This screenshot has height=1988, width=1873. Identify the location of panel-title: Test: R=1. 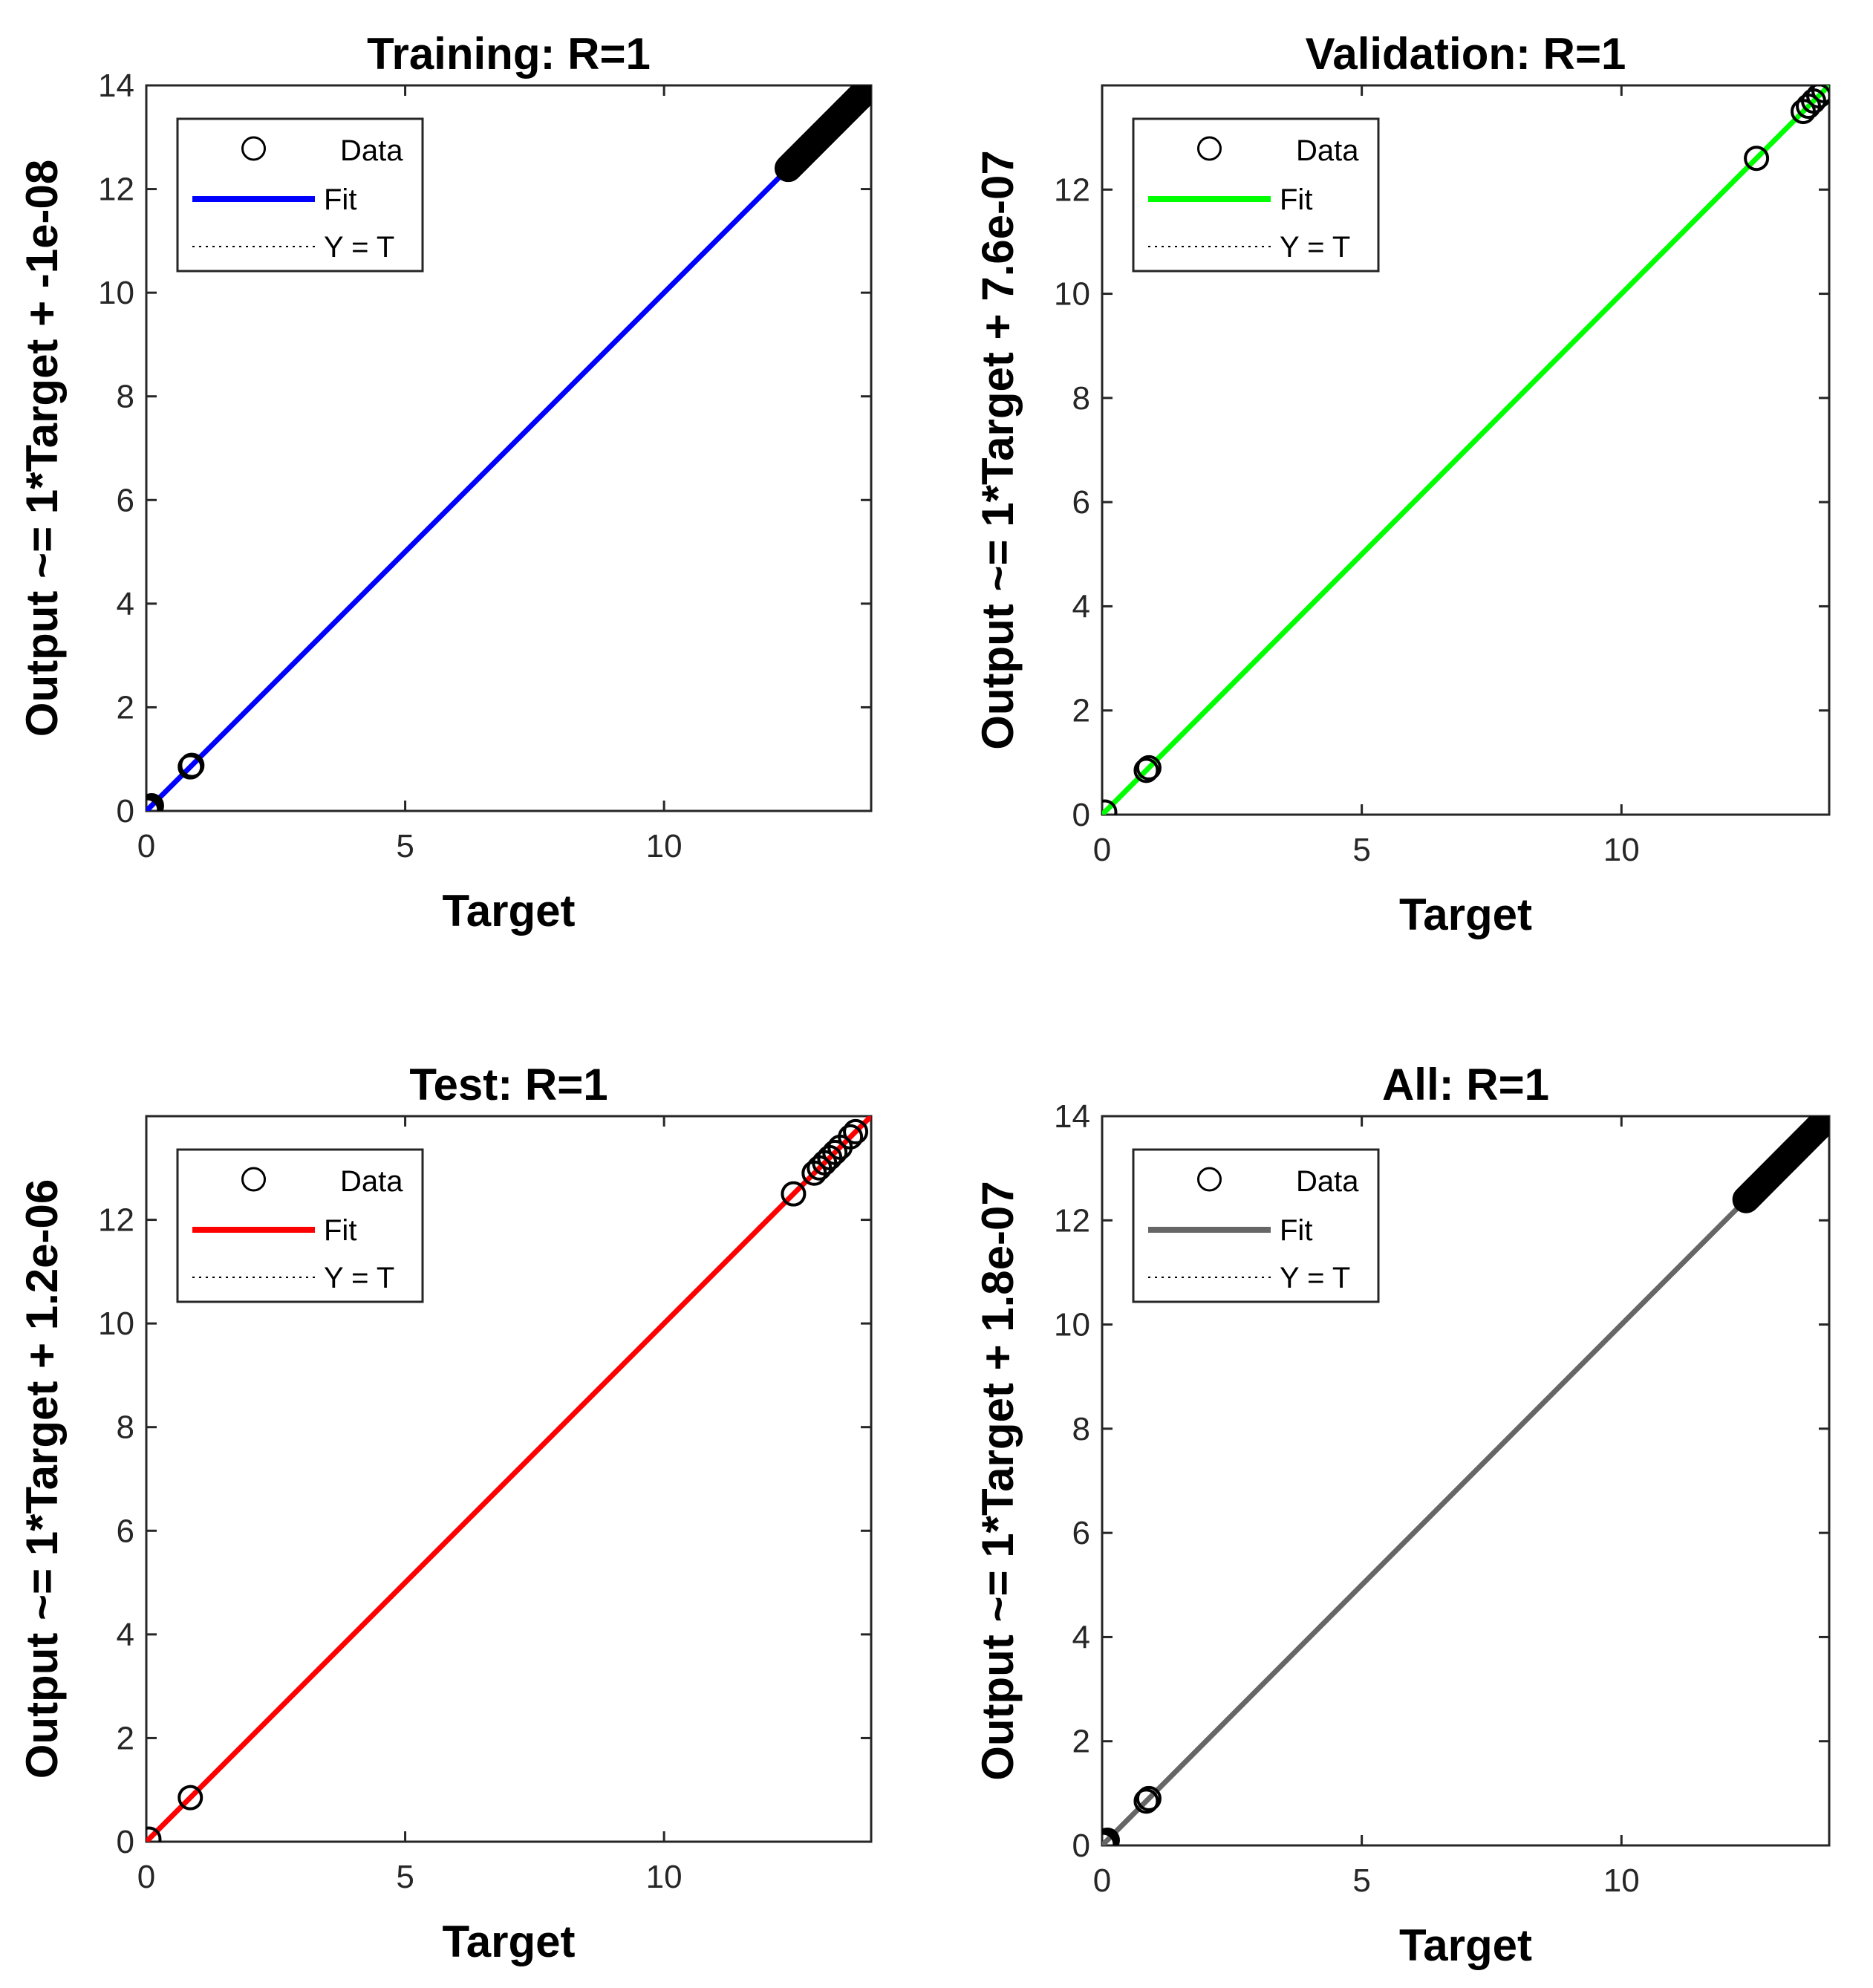
(508, 1084).